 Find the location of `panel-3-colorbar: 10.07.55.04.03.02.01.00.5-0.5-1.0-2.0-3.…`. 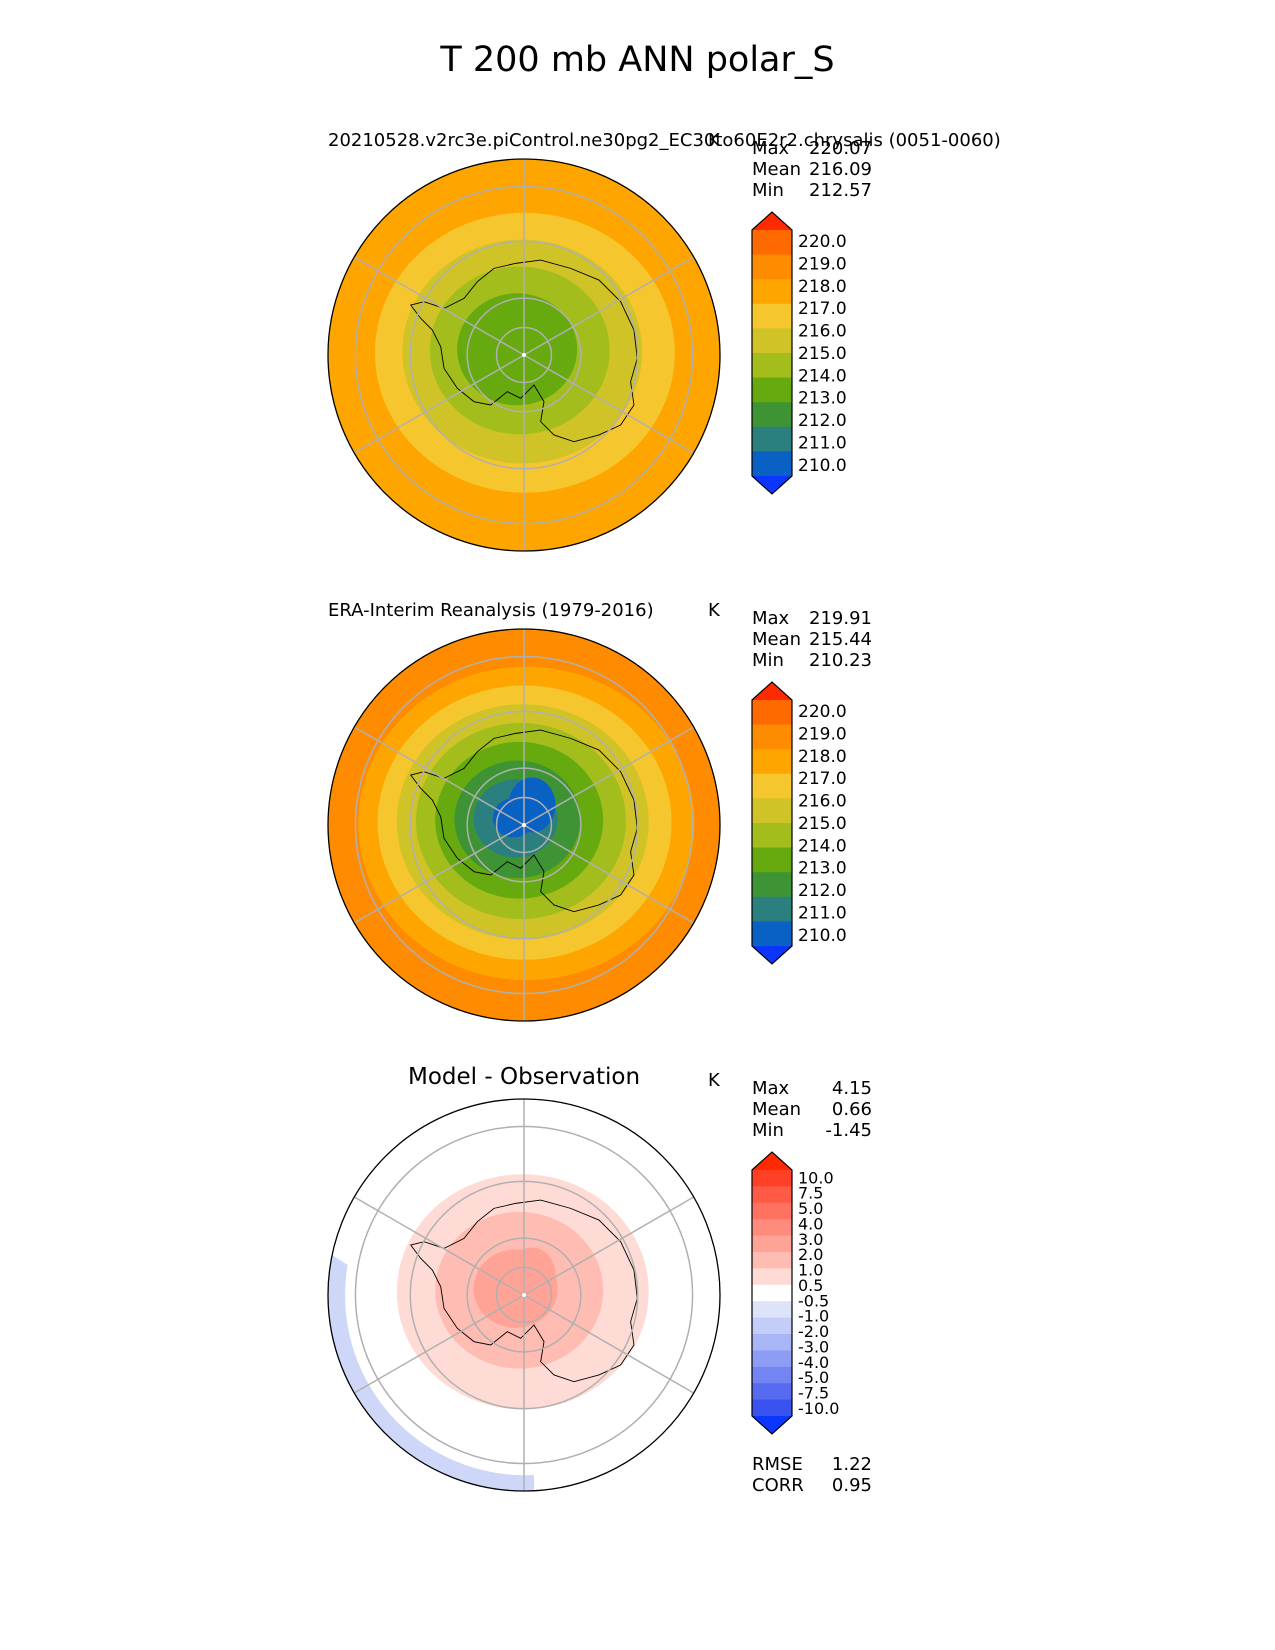

panel-3-colorbar: 10.07.55.04.03.02.01.00.5-0.5-1.0-2.0-3.… is located at coordinates (795, 1293).